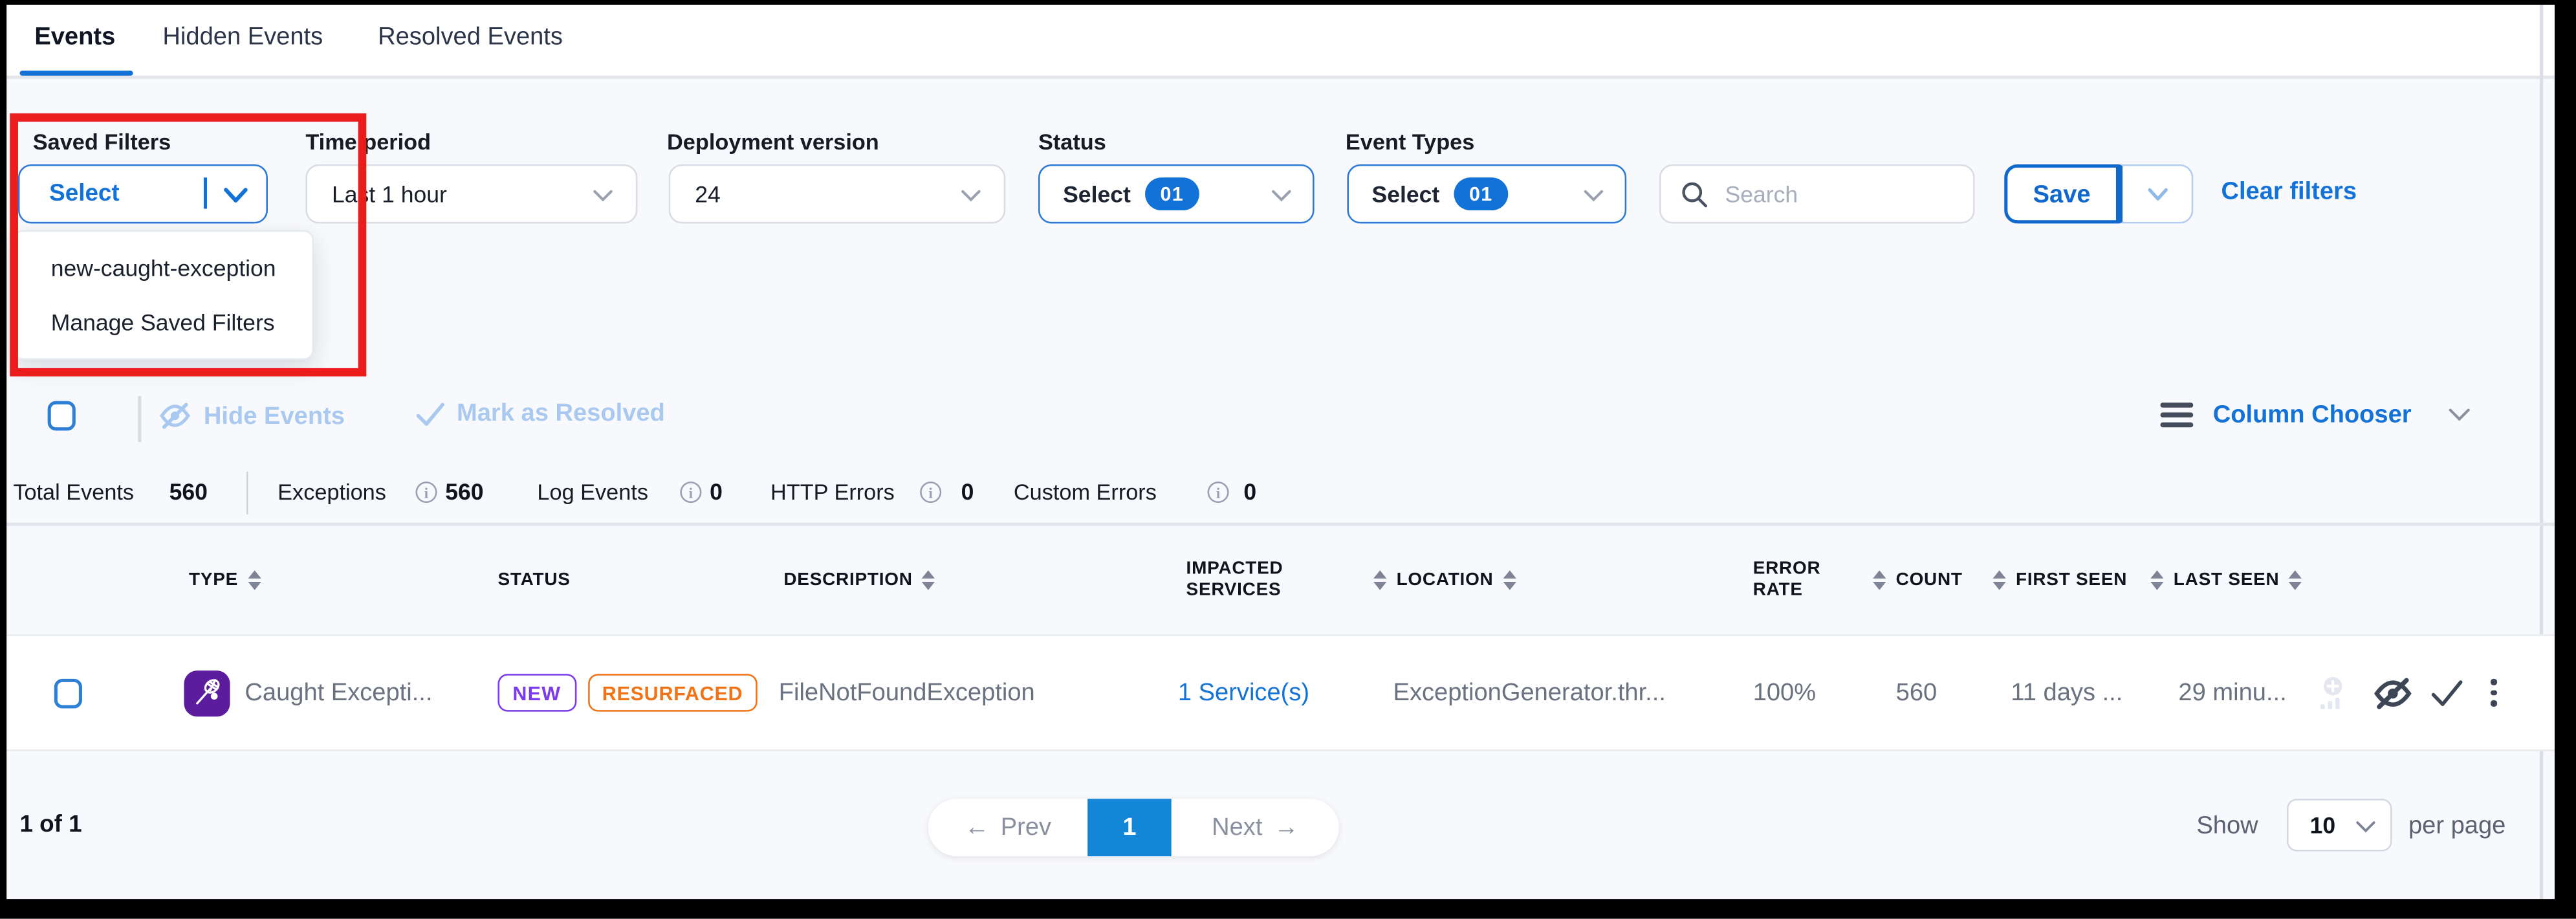 This screenshot has width=2576, height=919. What do you see at coordinates (833, 493) in the screenshot?
I see `http-errors-label: HTTP Errors` at bounding box center [833, 493].